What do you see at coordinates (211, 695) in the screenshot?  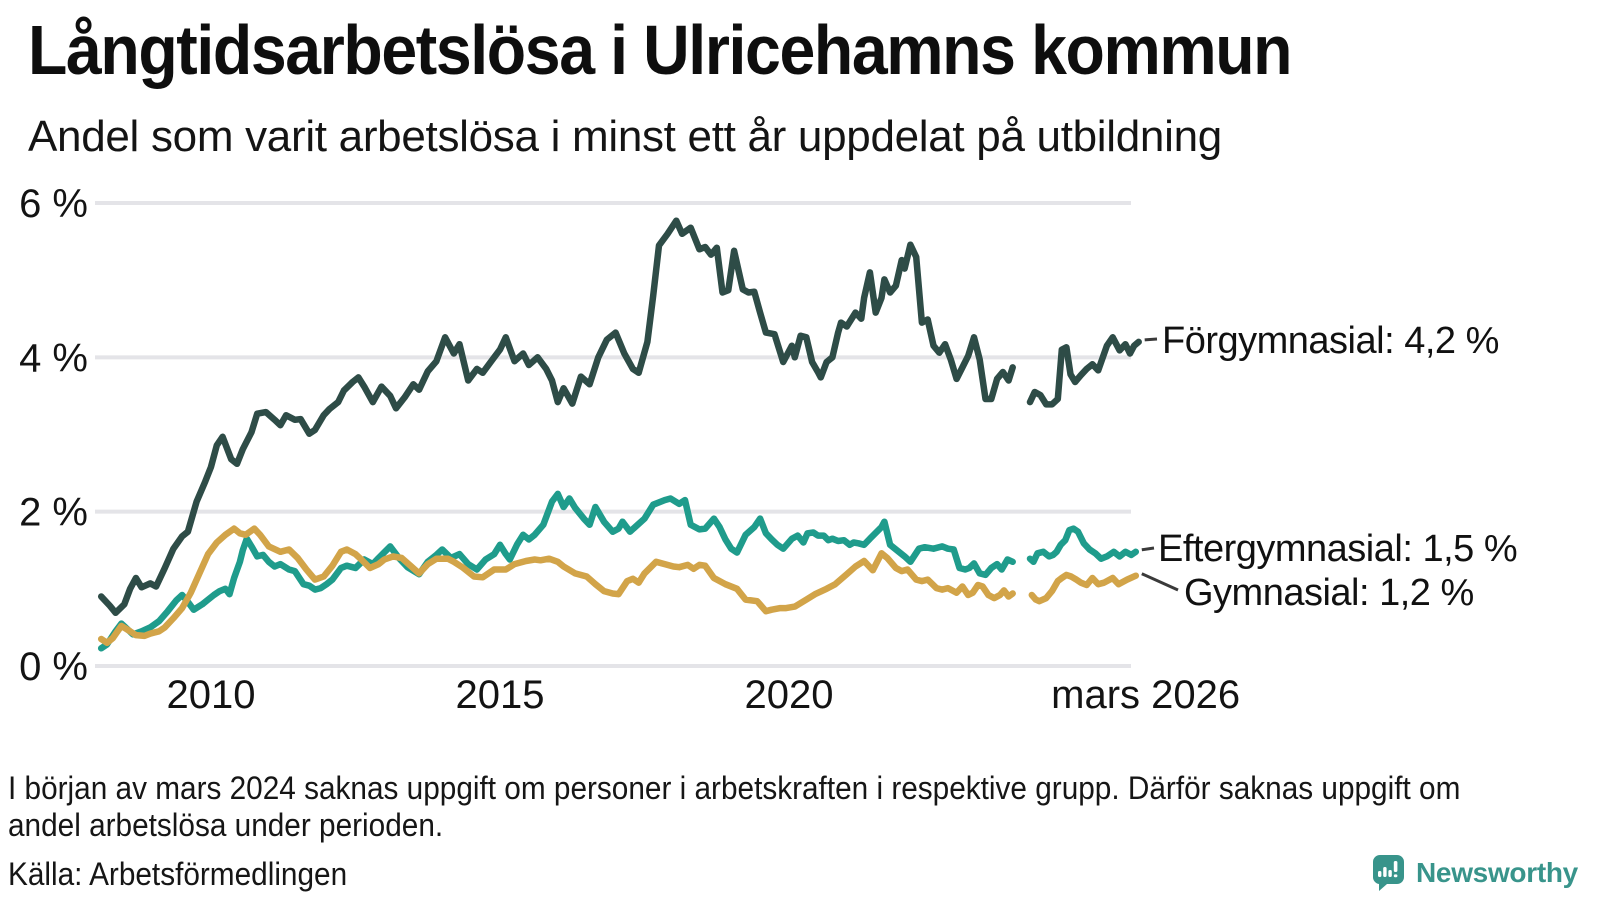 I see `x-tick-label: 2010` at bounding box center [211, 695].